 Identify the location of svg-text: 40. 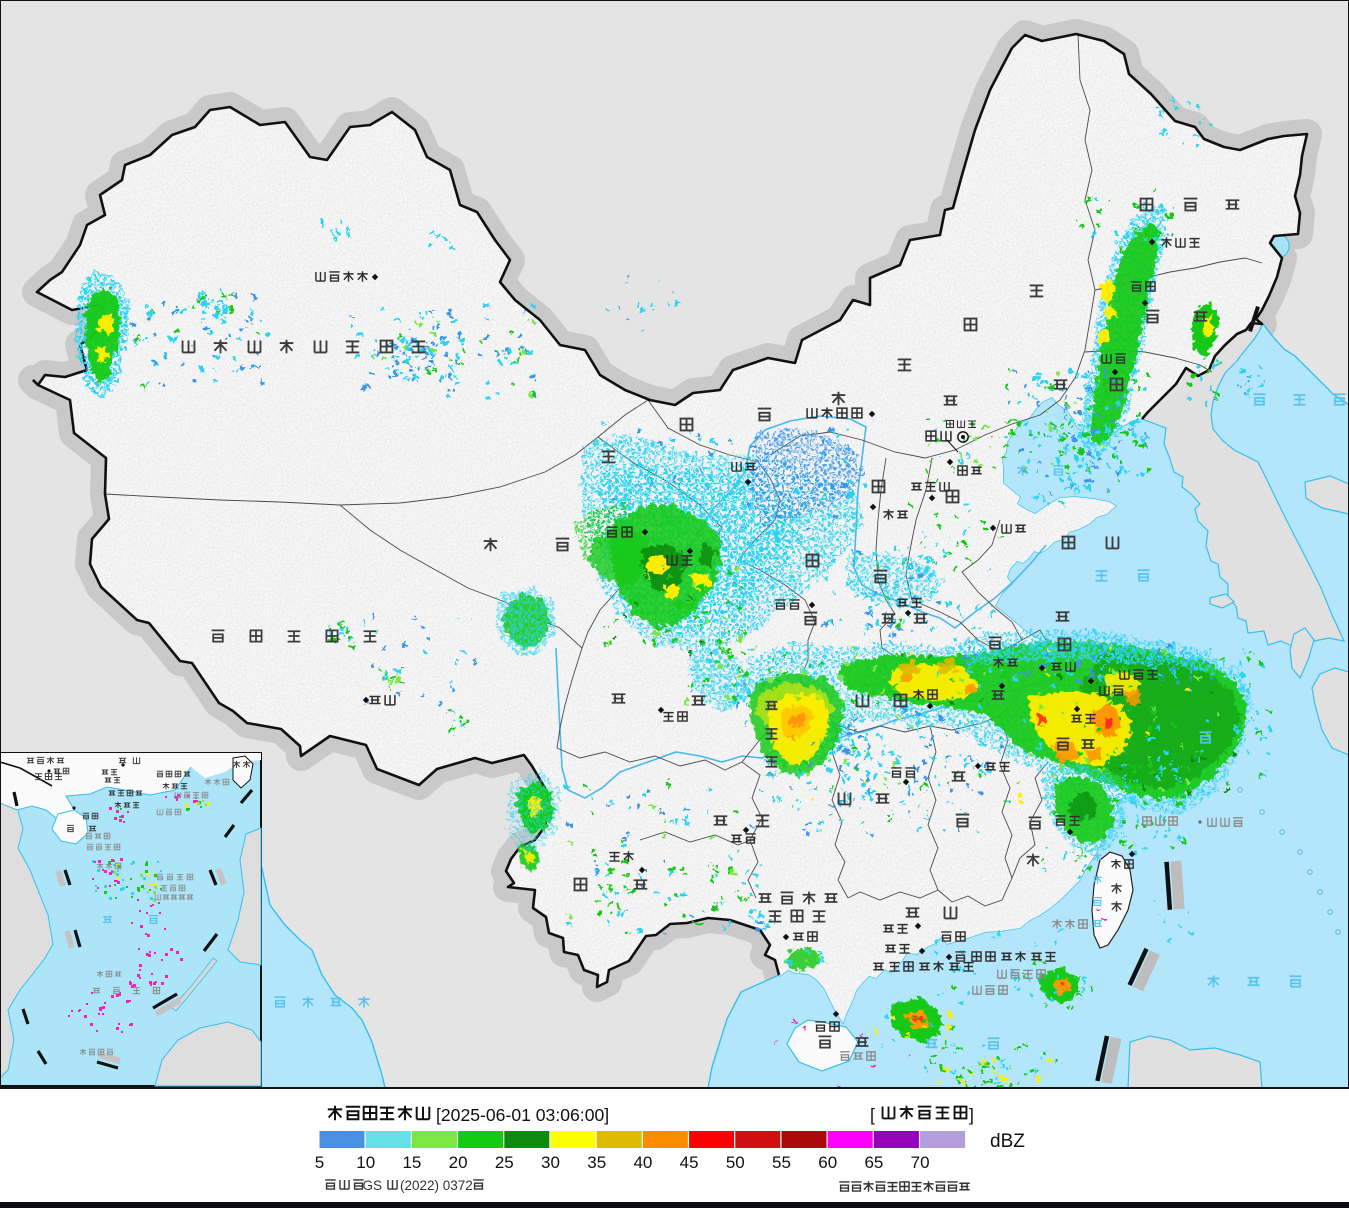
(642, 1162).